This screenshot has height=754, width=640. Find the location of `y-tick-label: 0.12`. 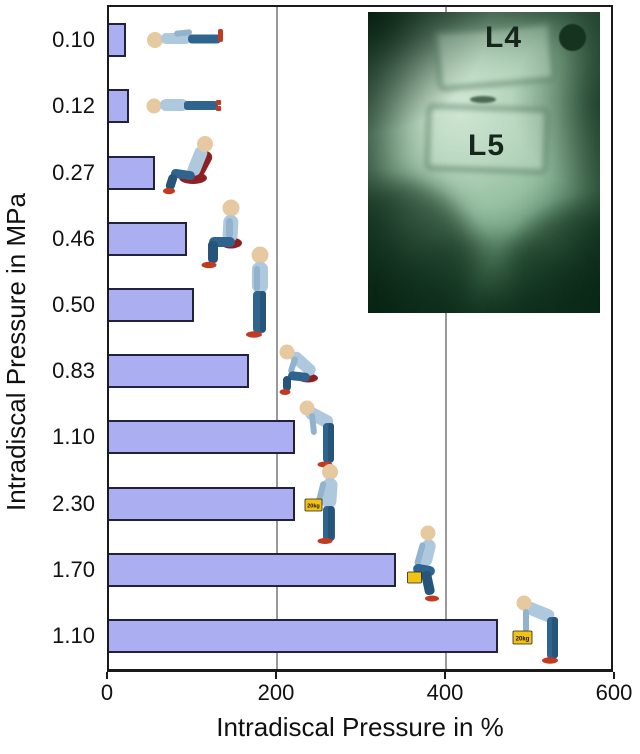

y-tick-label: 0.12 is located at coordinates (73, 106).